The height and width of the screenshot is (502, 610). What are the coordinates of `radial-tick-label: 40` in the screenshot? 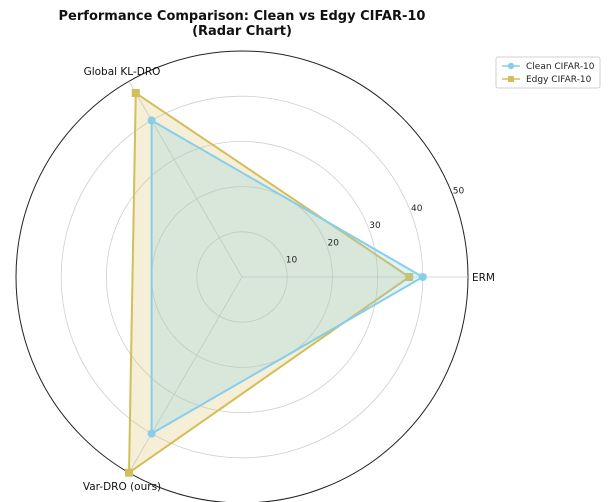 It's located at (417, 209).